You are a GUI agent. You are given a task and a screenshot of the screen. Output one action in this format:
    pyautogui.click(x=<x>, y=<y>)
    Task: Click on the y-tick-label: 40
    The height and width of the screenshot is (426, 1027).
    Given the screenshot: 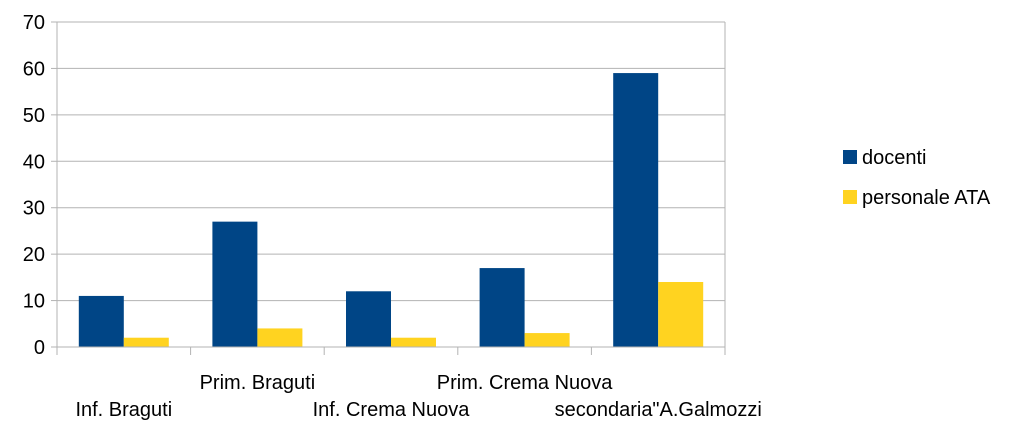 What is the action you would take?
    pyautogui.click(x=34, y=162)
    